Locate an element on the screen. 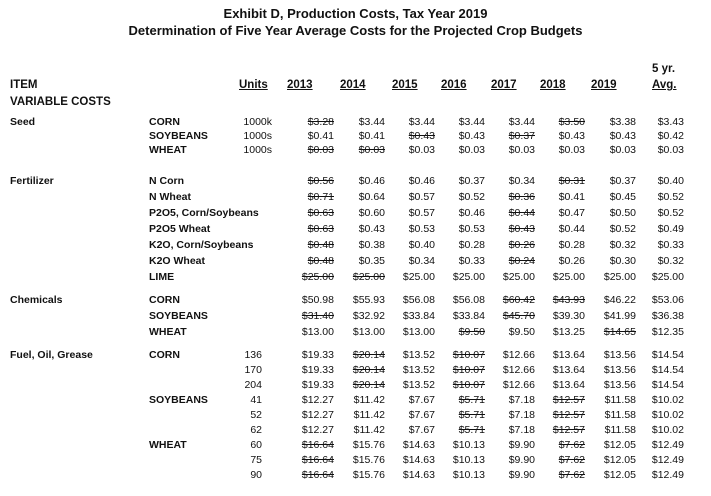  header-year: 2016 is located at coordinates (454, 85).